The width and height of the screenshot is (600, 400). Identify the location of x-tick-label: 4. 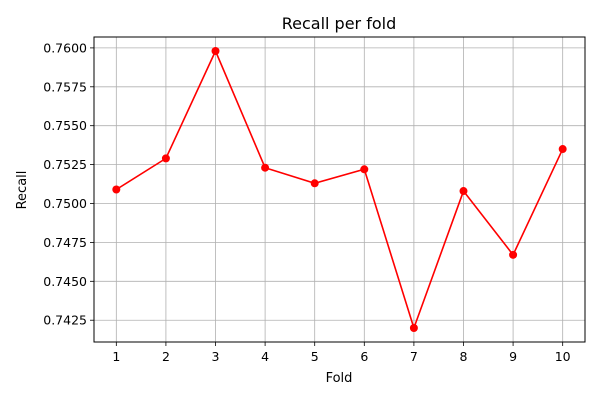
(265, 356).